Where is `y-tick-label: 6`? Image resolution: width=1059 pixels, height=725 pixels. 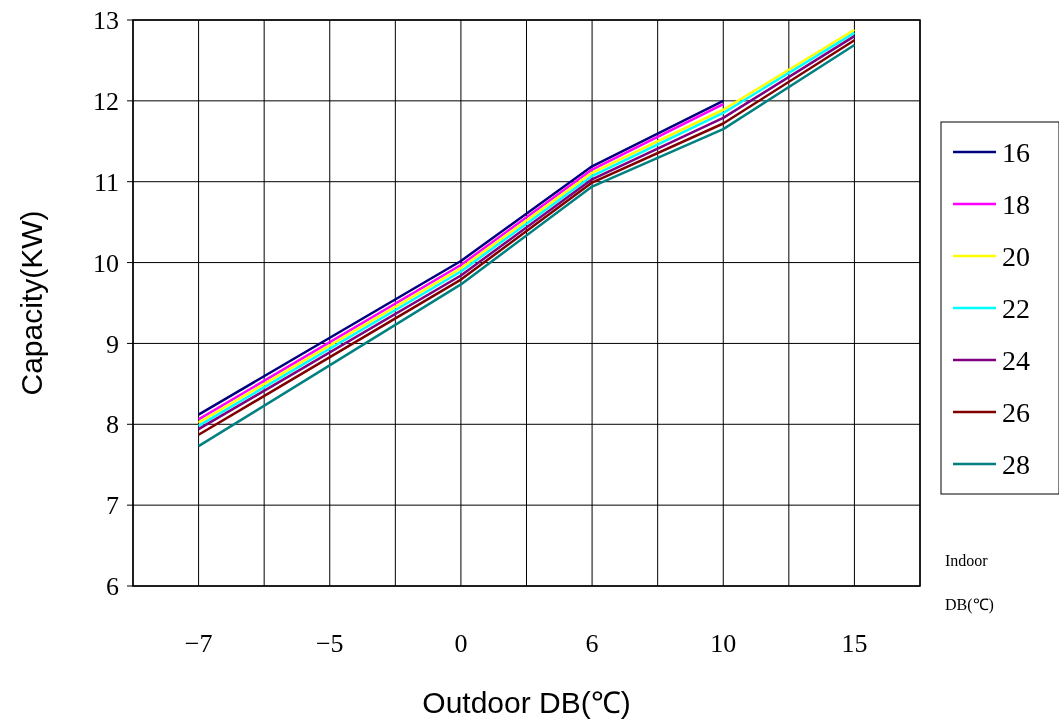 y-tick-label: 6 is located at coordinates (112, 587).